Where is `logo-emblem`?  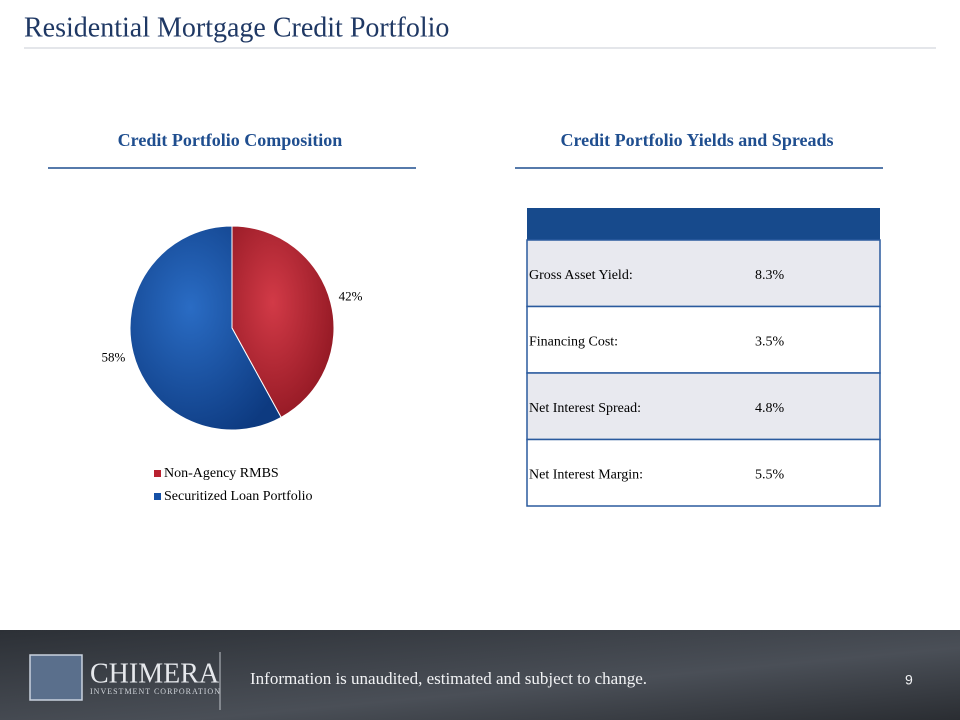 logo-emblem is located at coordinates (56, 677).